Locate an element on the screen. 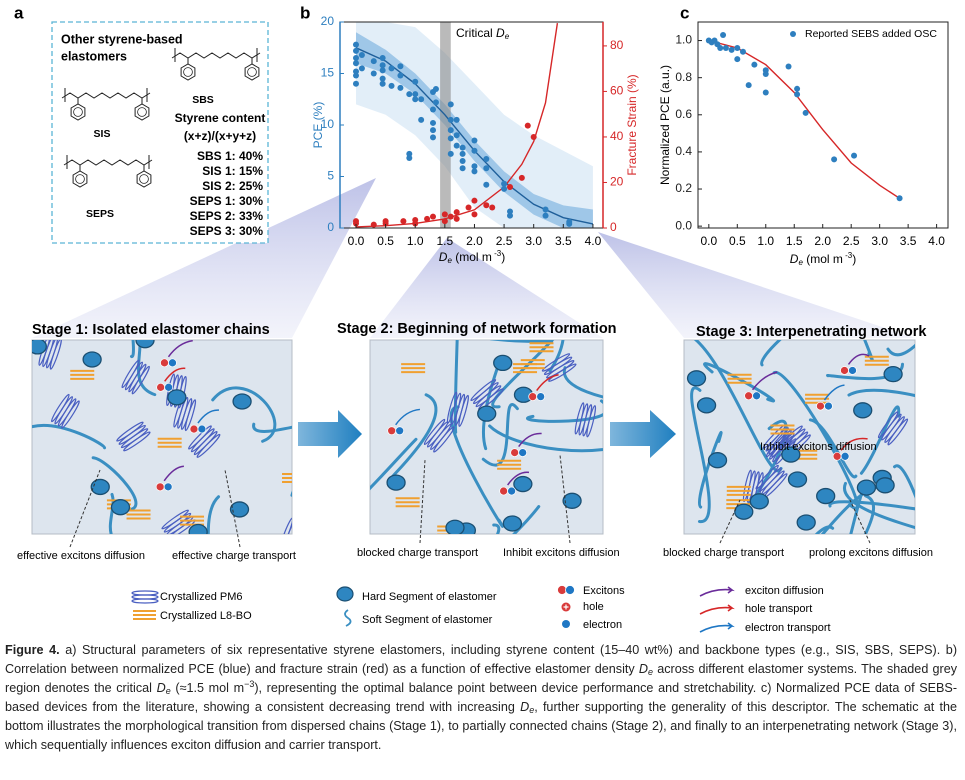  pm6-icon is located at coordinates (145, 597).